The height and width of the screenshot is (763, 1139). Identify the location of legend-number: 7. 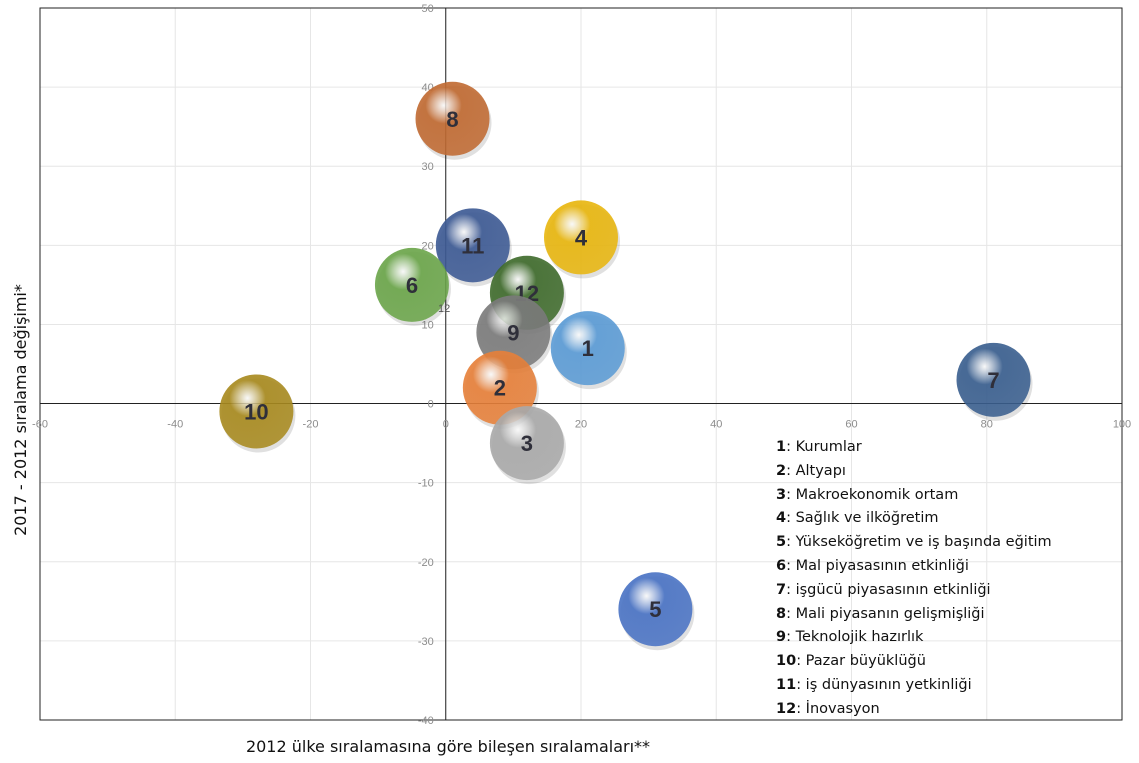
(781, 589).